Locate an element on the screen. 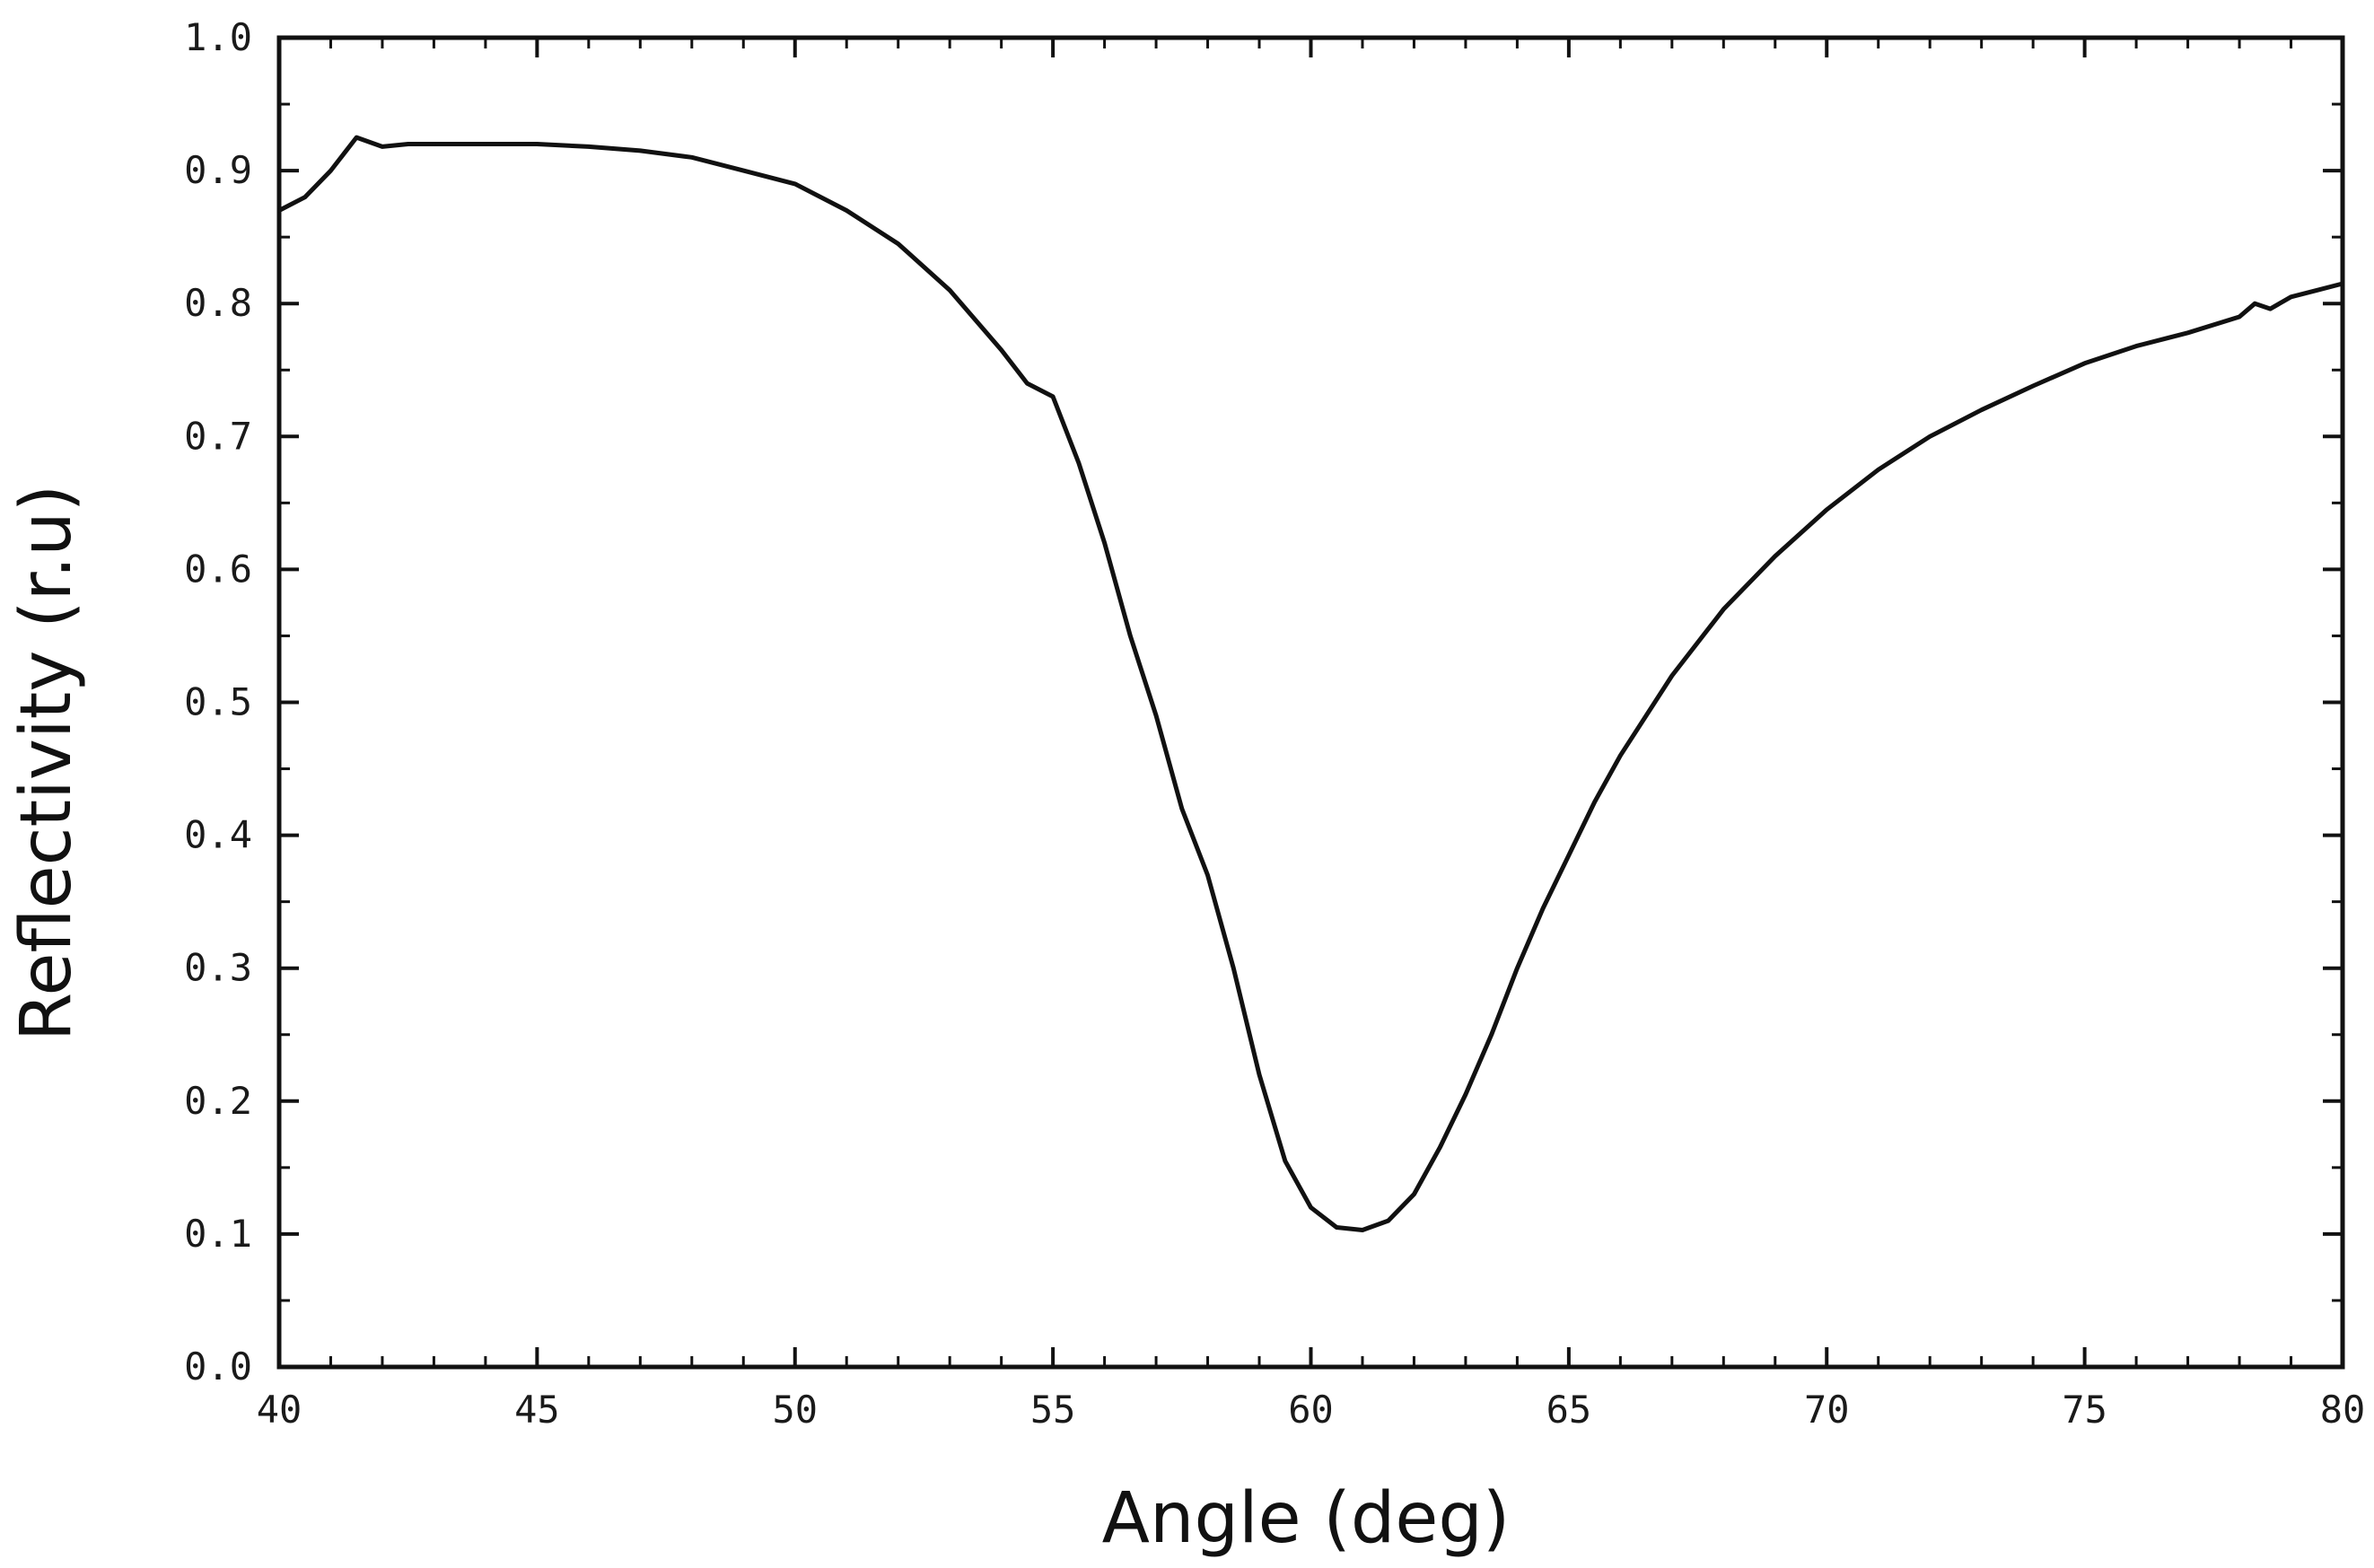  y-tick-label: 0.1 is located at coordinates (218, 1234).